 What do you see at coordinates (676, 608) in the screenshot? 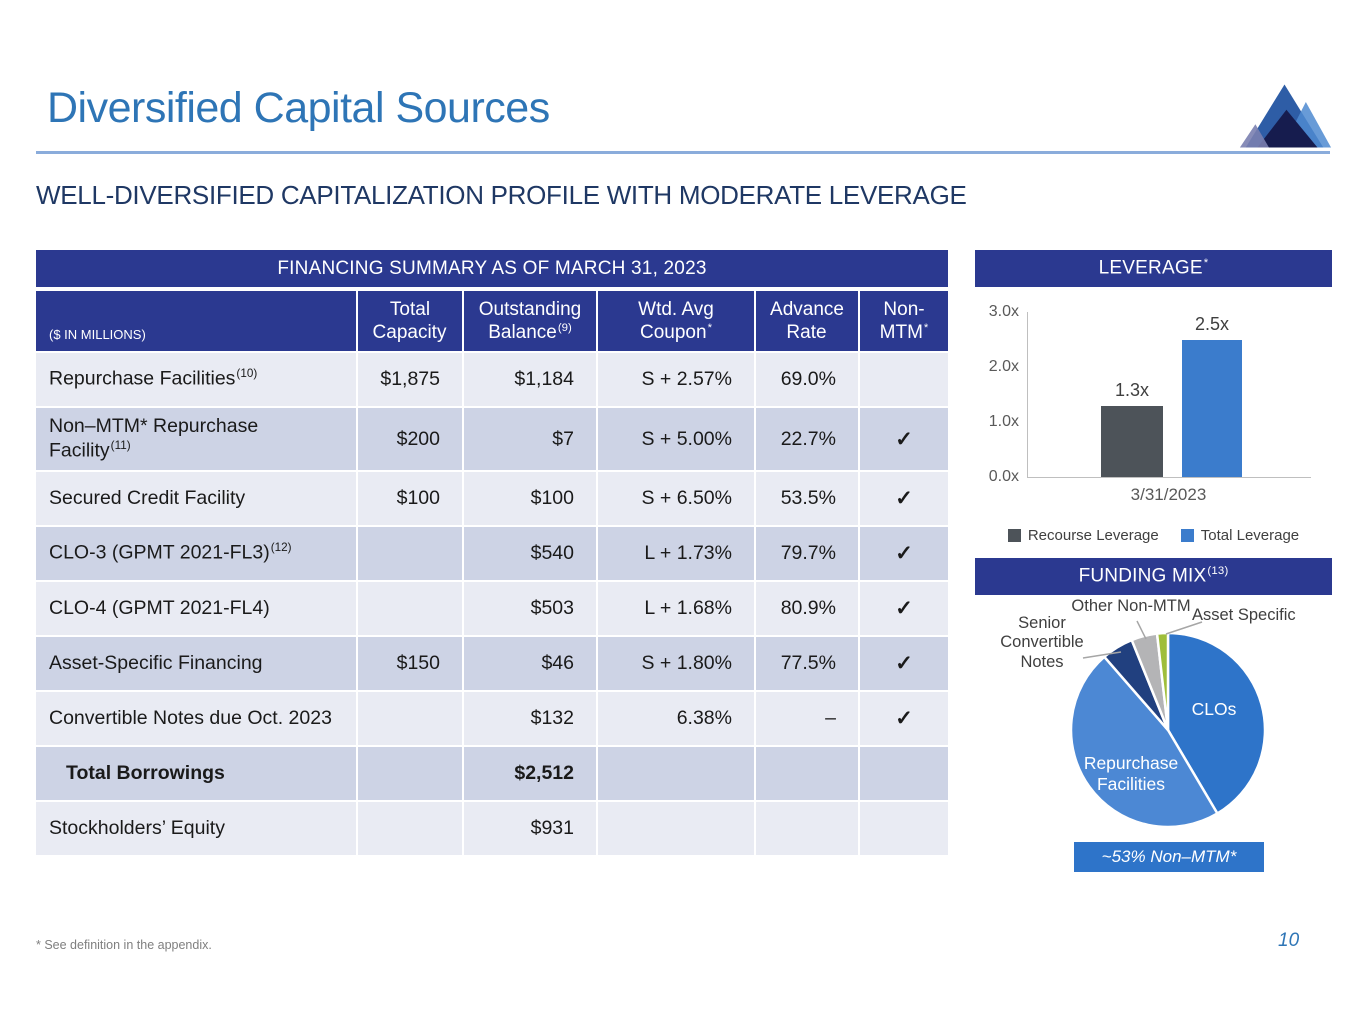
I see `cell-coupon: L + 1.68%` at bounding box center [676, 608].